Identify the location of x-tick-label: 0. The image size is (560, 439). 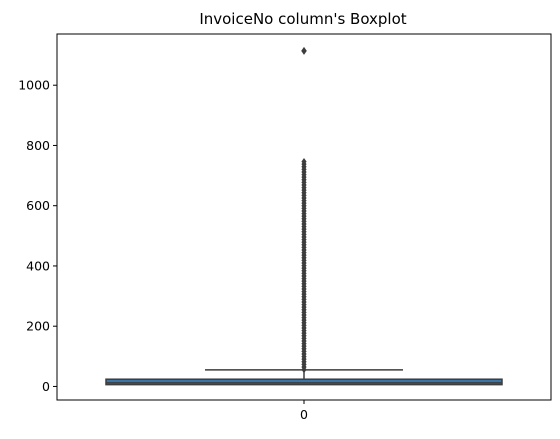
(304, 414).